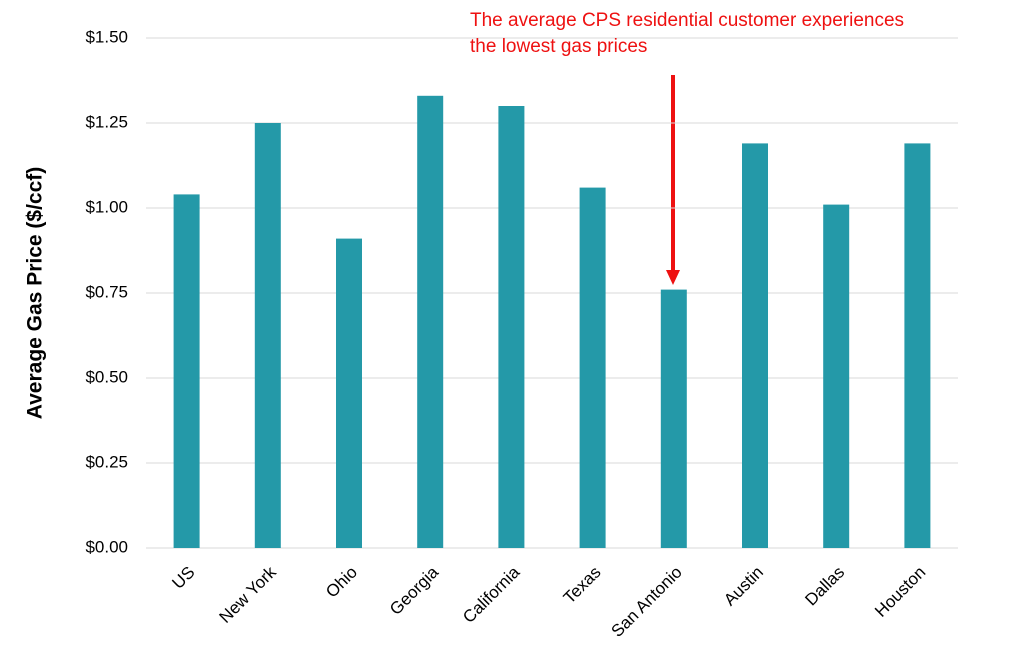 The image size is (1020, 665). Describe the element at coordinates (824, 586) in the screenshot. I see `x-tick-label: Dallas` at that location.